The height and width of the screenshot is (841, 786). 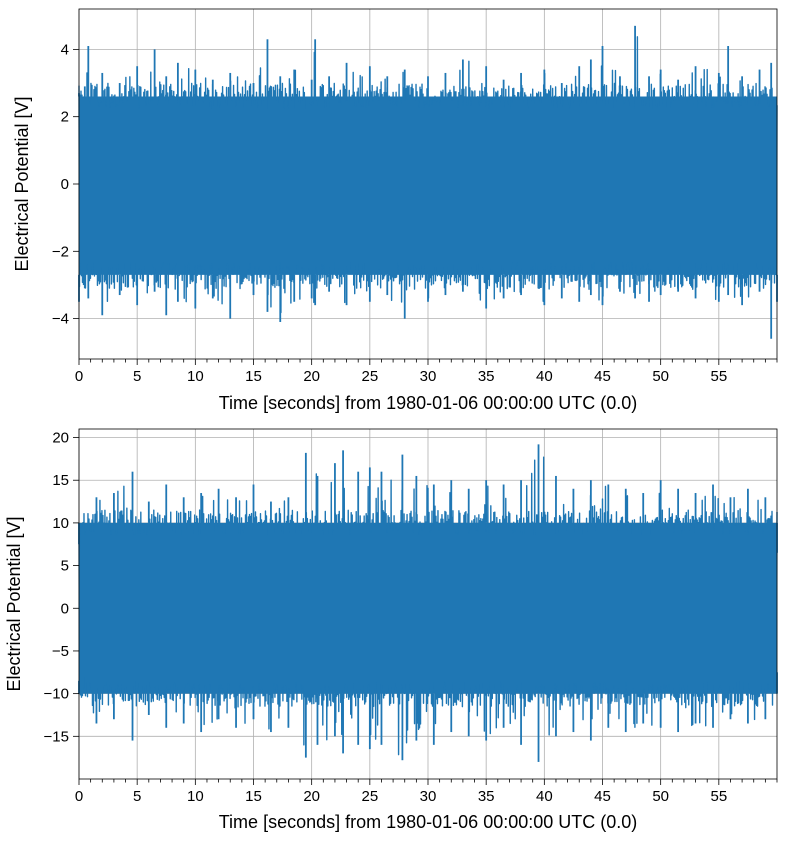 What do you see at coordinates (65, 566) in the screenshot?
I see `y-tick-label: 5` at bounding box center [65, 566].